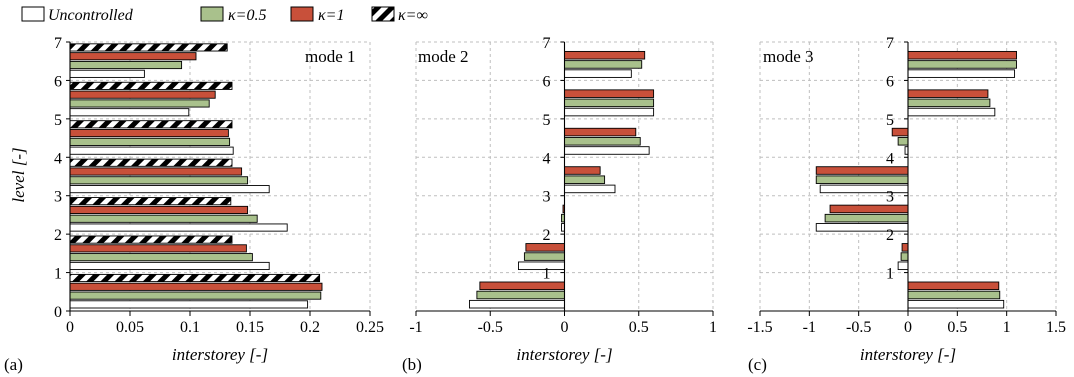  Describe the element at coordinates (13, 364) in the screenshot. I see `panel-label: (a)` at that location.